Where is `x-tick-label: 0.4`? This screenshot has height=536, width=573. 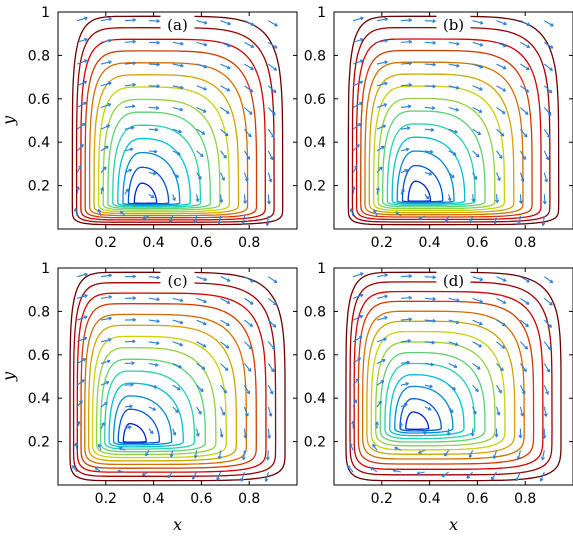
x-tick-label: 0.4 is located at coordinates (429, 243).